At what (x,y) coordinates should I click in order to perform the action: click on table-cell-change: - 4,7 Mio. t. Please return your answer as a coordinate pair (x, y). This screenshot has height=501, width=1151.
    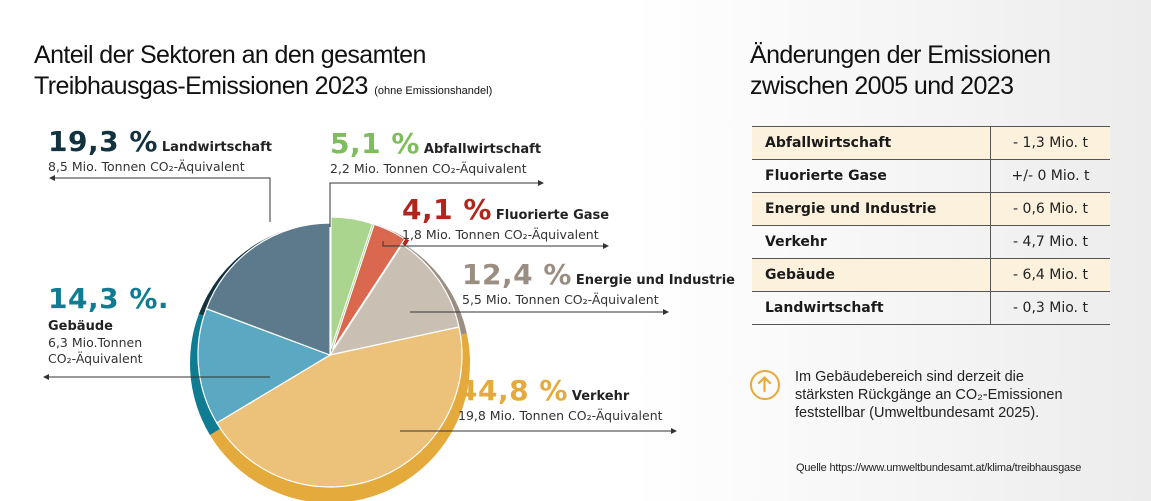
    Looking at the image, I should click on (1050, 242).